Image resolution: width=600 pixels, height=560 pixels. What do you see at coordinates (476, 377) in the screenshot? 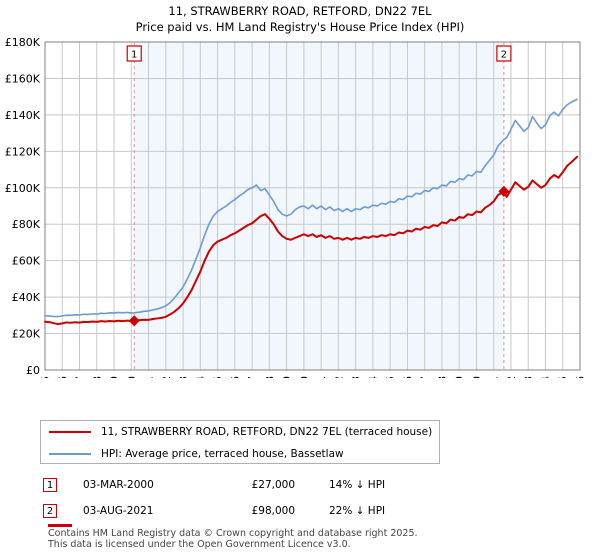
I see `x-axis-tick-label: 2020` at bounding box center [476, 377].